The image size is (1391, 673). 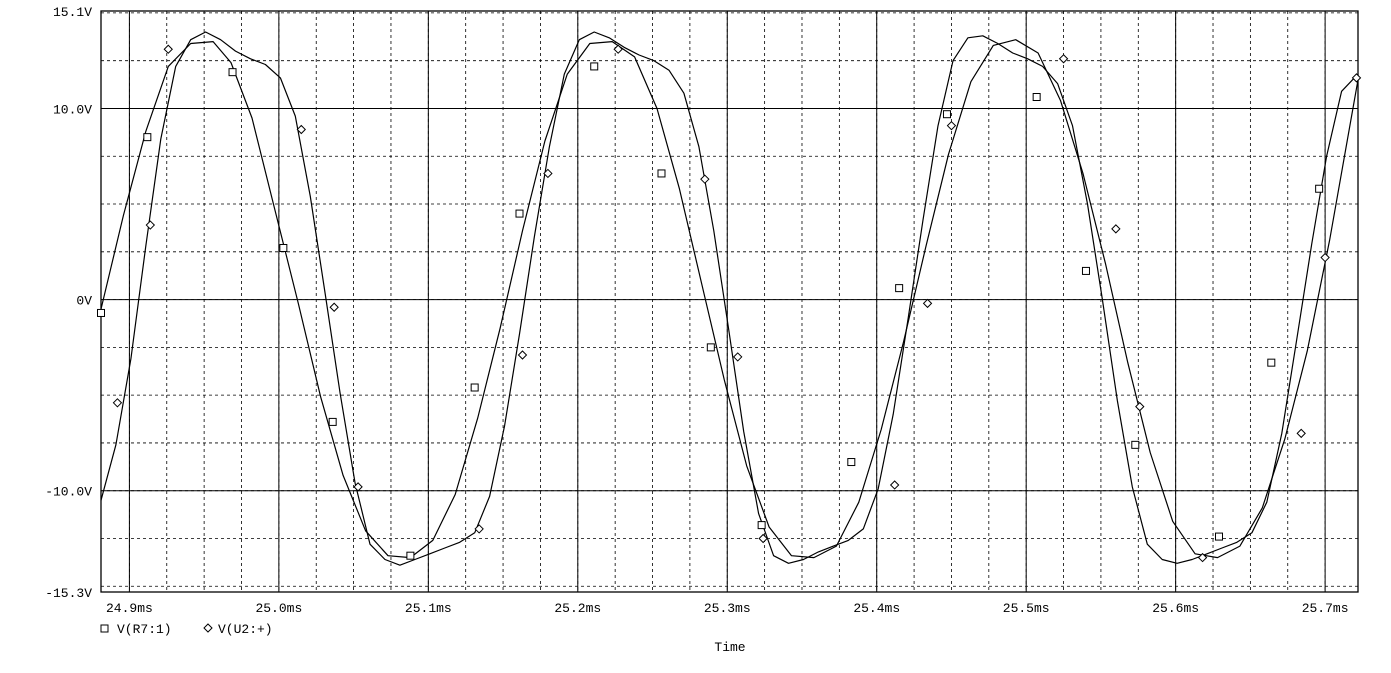 What do you see at coordinates (876, 608) in the screenshot?
I see `x-tick-label: 25.4ms` at bounding box center [876, 608].